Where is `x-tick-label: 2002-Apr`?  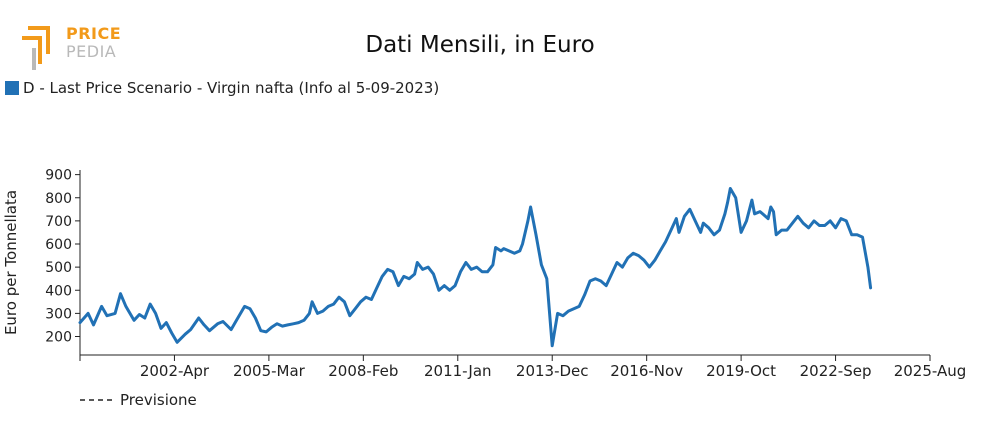 x-tick-label: 2002-Apr is located at coordinates (175, 371).